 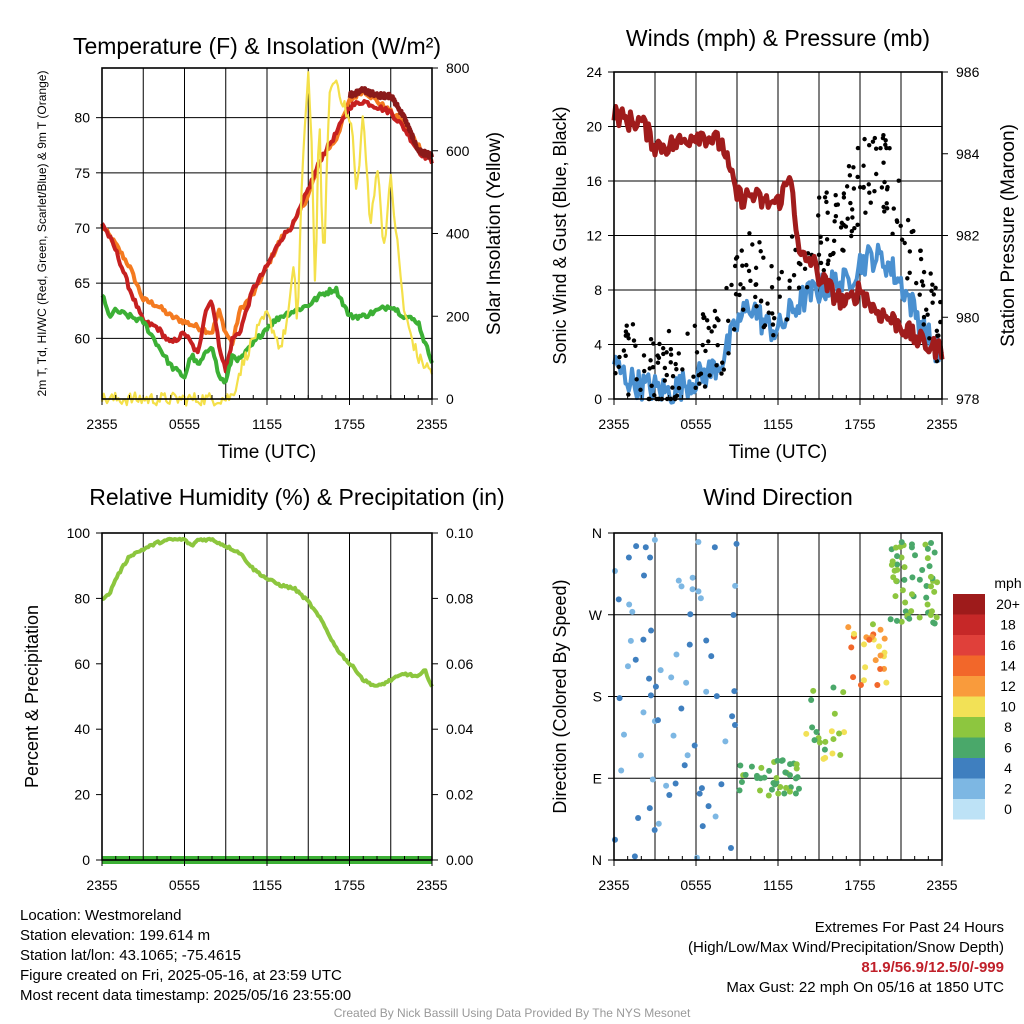 I want to click on y2-tick-label: 982, so click(x=968, y=236).